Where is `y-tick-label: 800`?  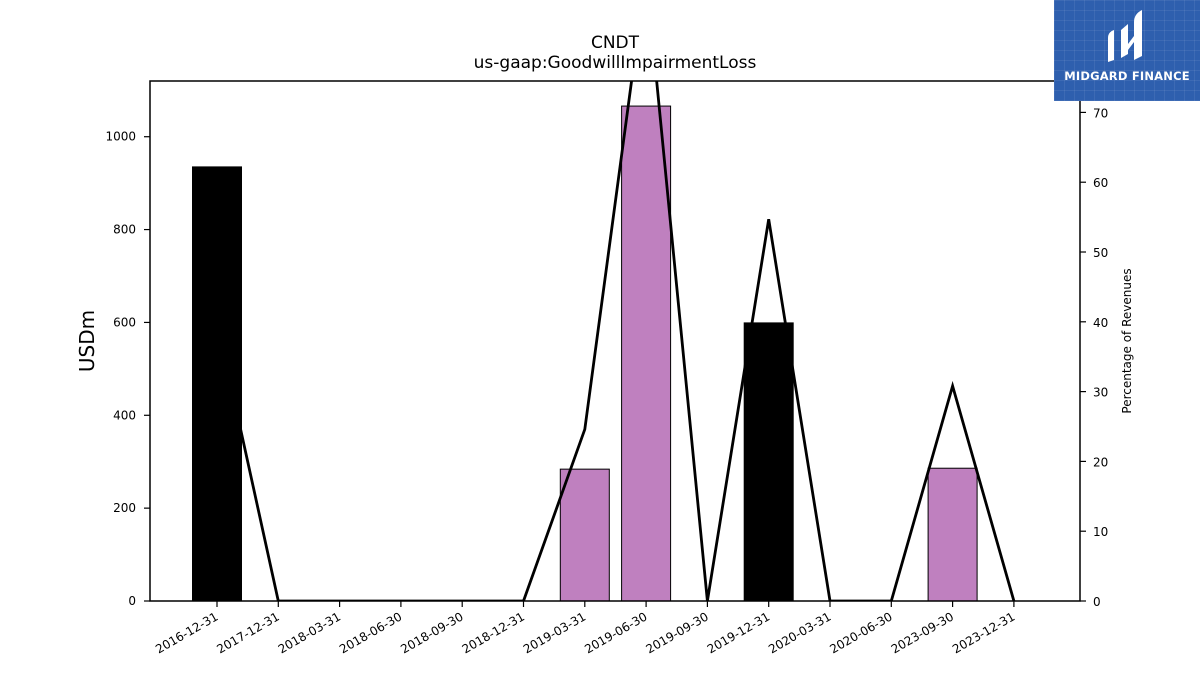 y-tick-label: 800 is located at coordinates (124, 230).